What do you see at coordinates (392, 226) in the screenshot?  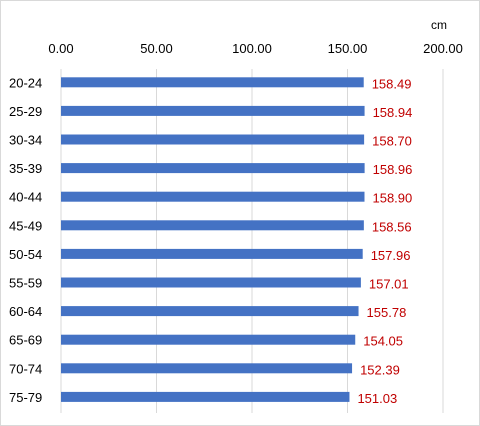 I see `value-label: 158.56` at bounding box center [392, 226].